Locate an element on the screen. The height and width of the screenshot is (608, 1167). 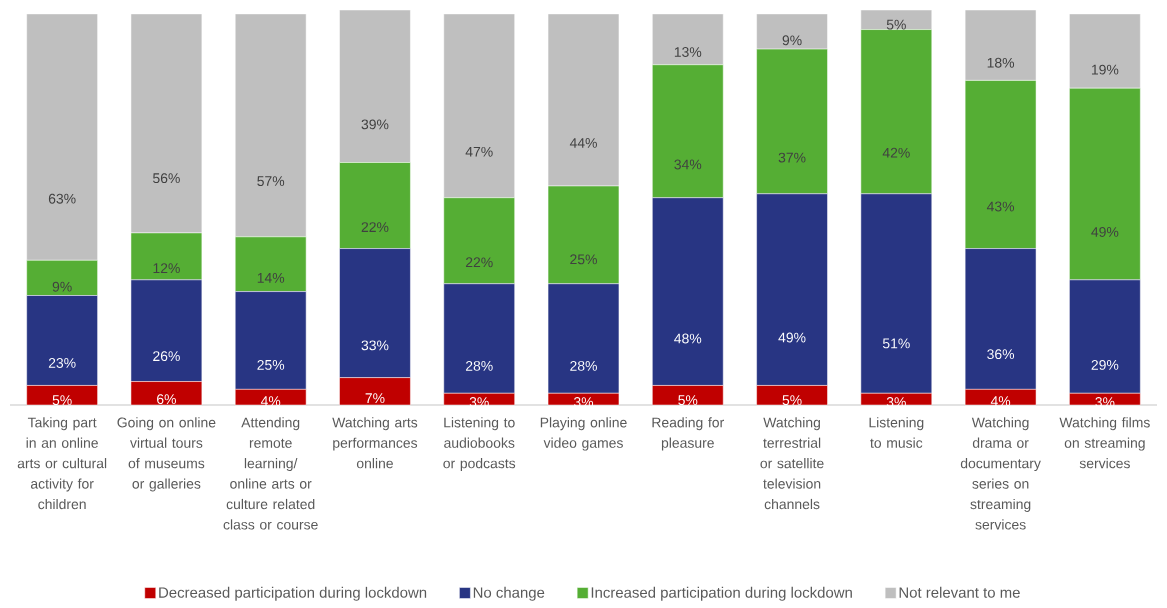
data-label: 43% is located at coordinates (1000, 206).